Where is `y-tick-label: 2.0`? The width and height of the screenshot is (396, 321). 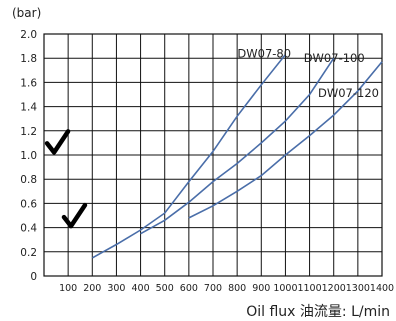 y-tick-label: 2.0 is located at coordinates (28, 35).